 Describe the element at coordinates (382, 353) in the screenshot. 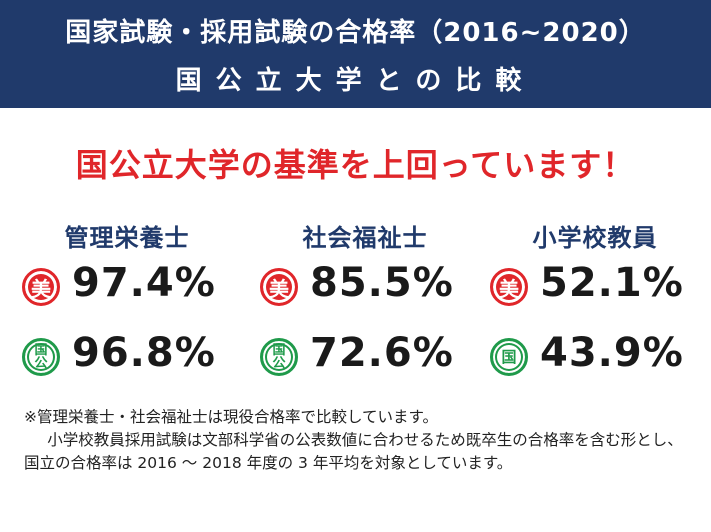

I see `stat-value: 72.6%` at that location.